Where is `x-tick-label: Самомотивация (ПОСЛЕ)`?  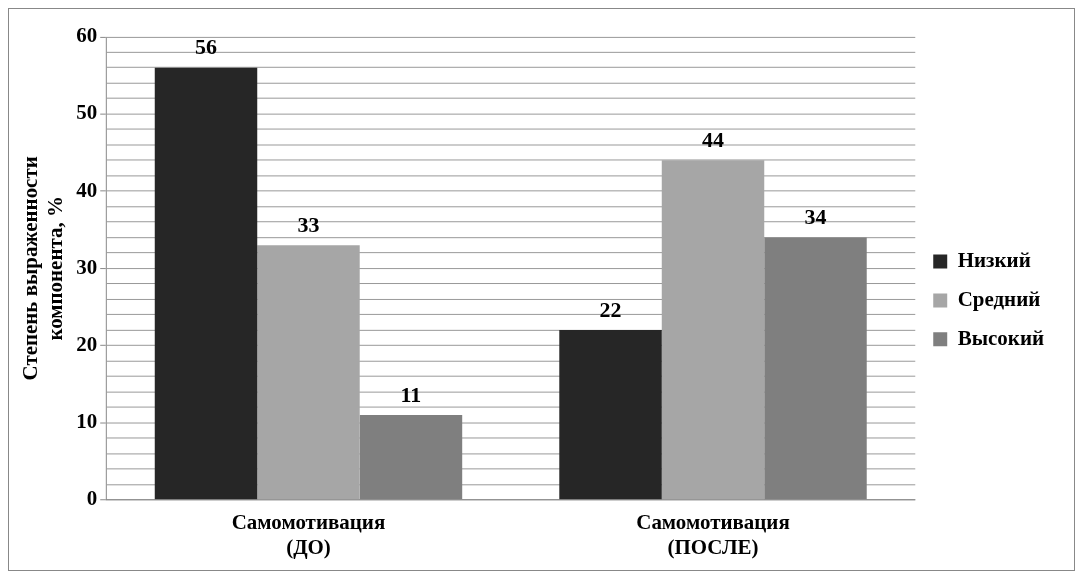
x-tick-label: Самомотивация (ПОСЛЕ) is located at coordinates (713, 534).